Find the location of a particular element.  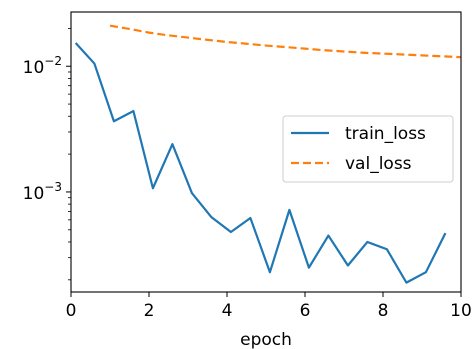

series-line-val-loss is located at coordinates (285, 41).